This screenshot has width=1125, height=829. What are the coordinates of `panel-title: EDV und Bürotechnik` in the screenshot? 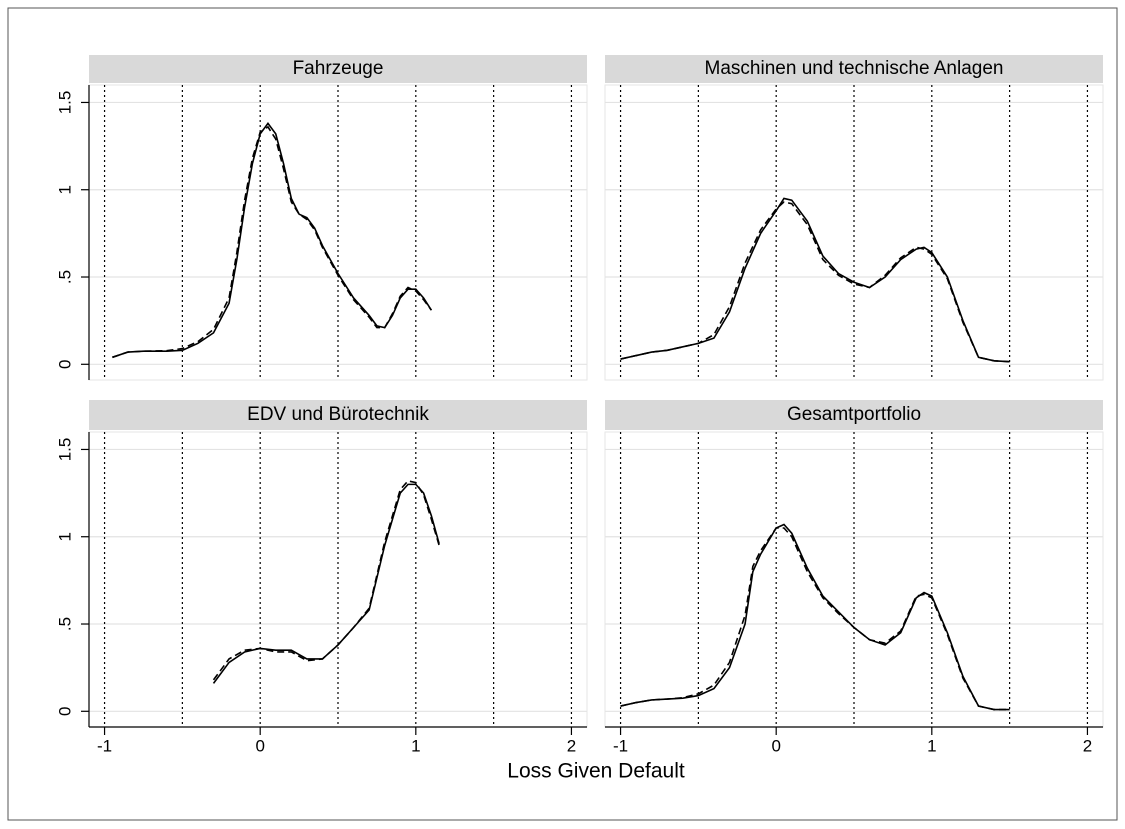 It's located at (338, 414).